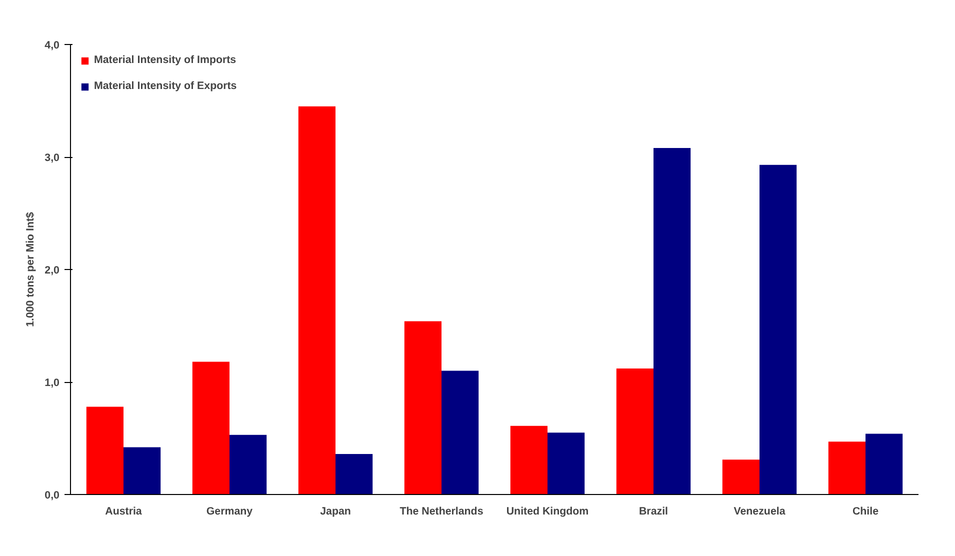  I want to click on y-tick-label: 4,0, so click(52, 46).